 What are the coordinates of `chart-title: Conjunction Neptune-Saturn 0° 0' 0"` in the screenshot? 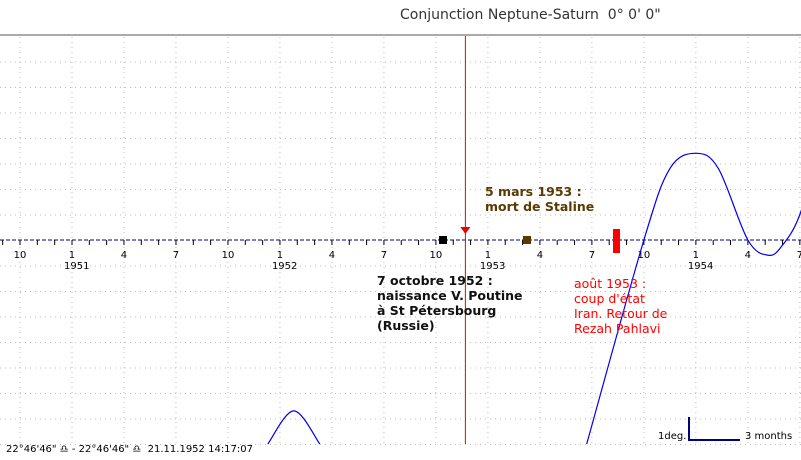 It's located at (530, 15).